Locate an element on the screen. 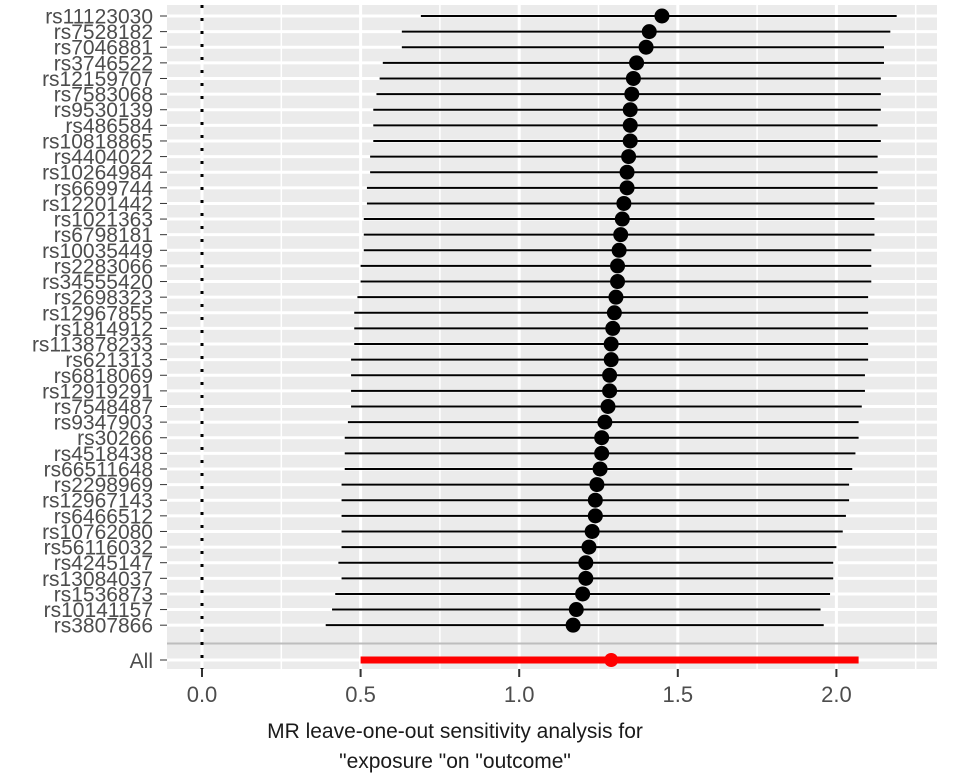  snp-label: rs9530139 is located at coordinates (103, 110).